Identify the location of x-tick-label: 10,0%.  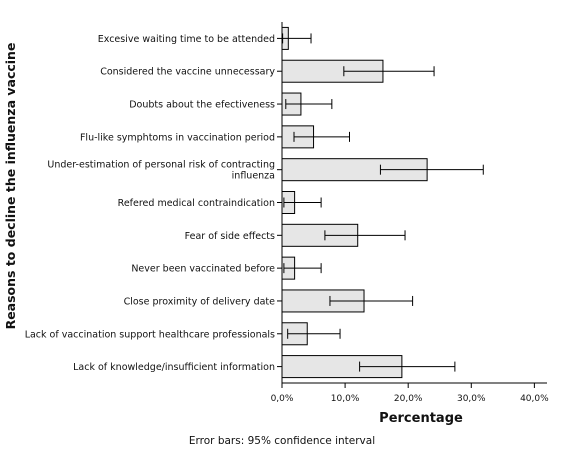
(345, 399).